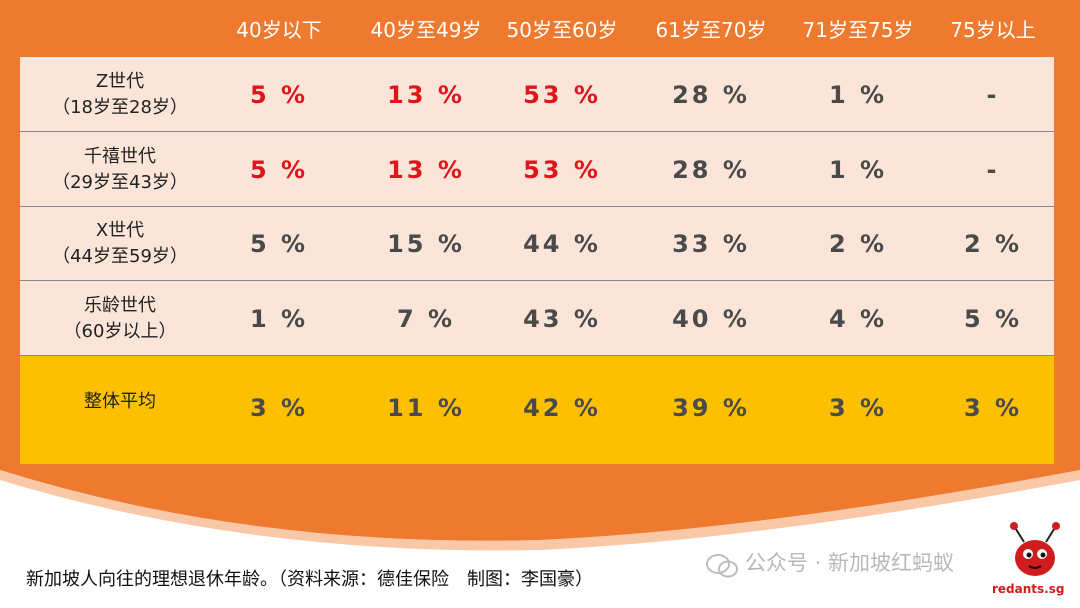 The width and height of the screenshot is (1080, 608). I want to click on value-cell: 43 %, so click(562, 318).